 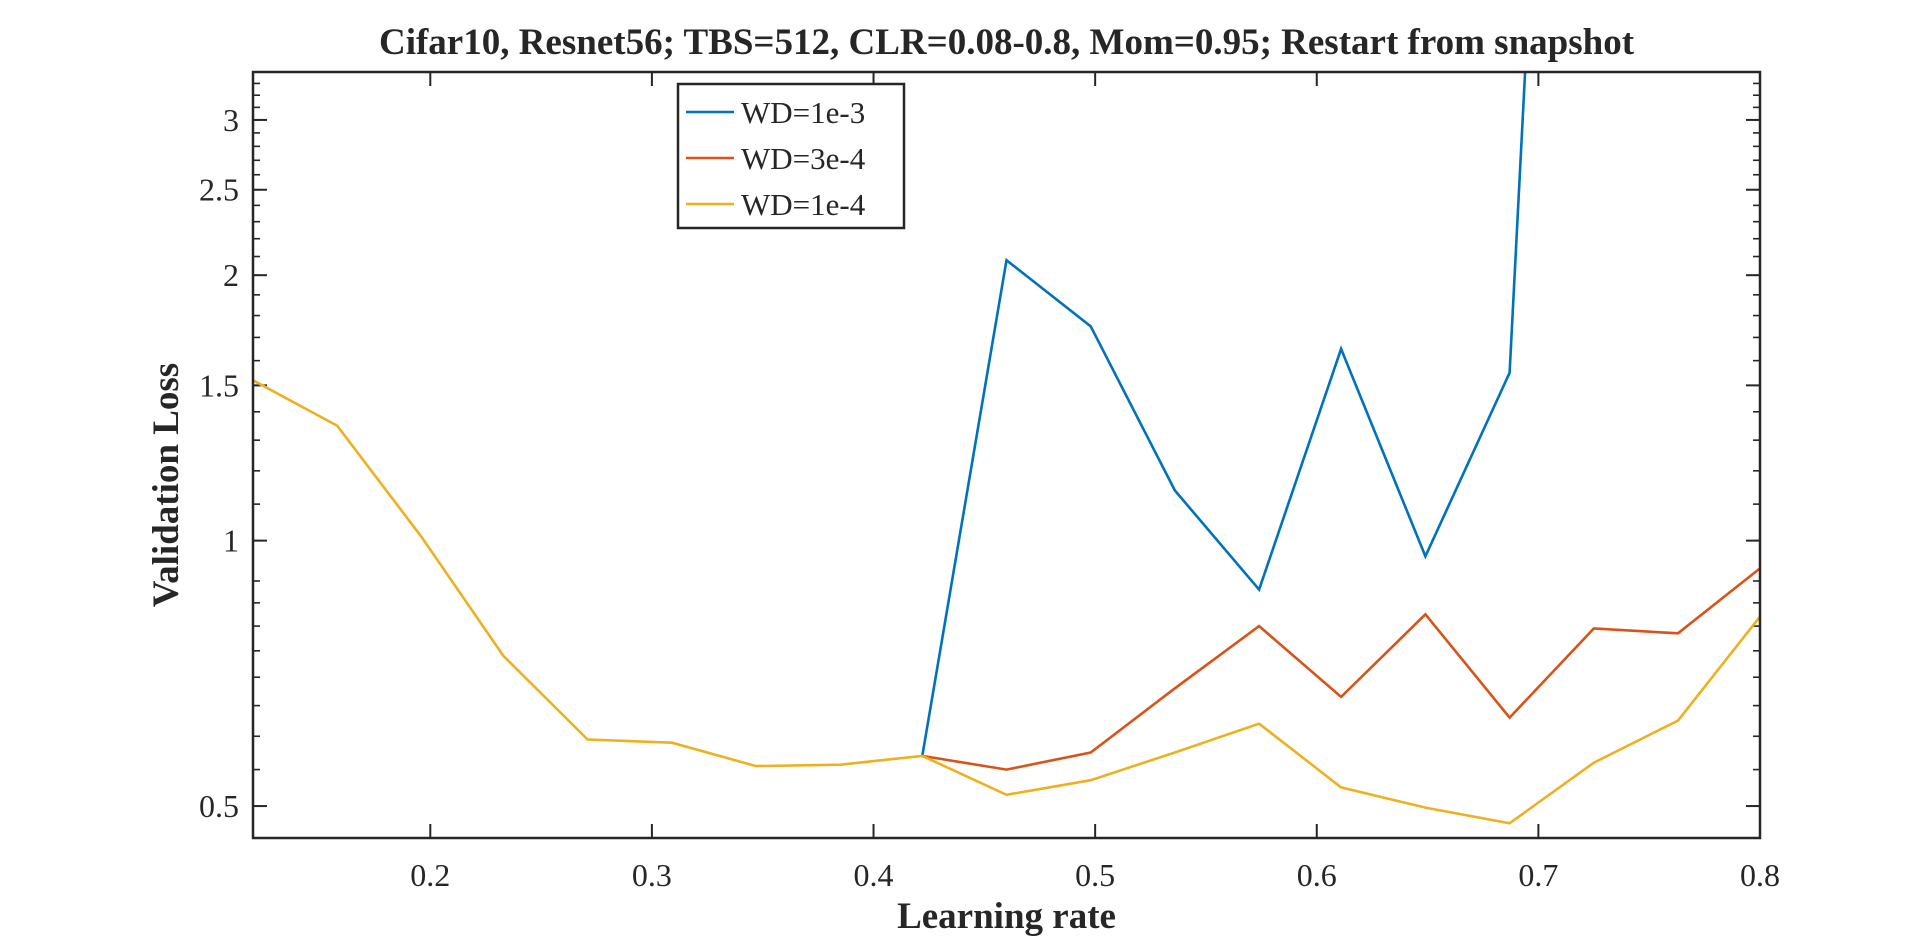 I want to click on y-axis-title: Validation Loss, so click(x=166, y=485).